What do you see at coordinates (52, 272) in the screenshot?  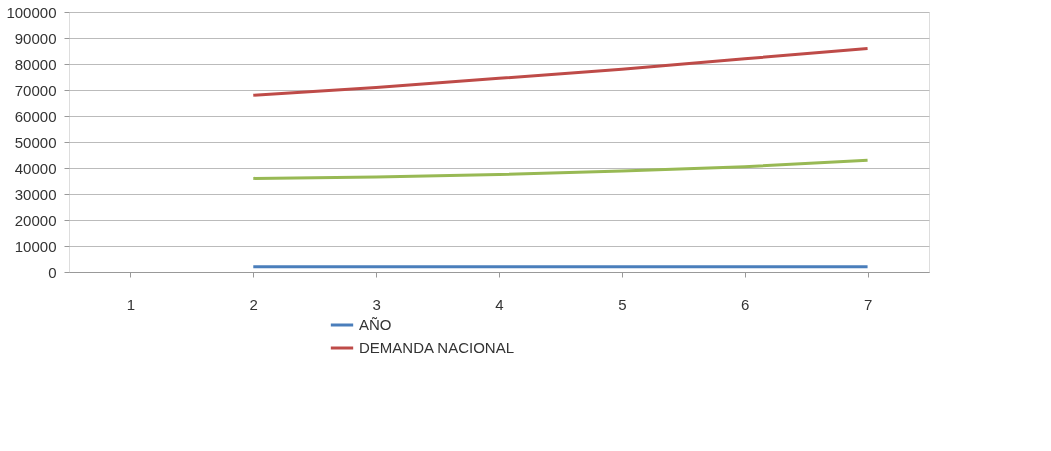 I see `y-tick-label: 0` at bounding box center [52, 272].